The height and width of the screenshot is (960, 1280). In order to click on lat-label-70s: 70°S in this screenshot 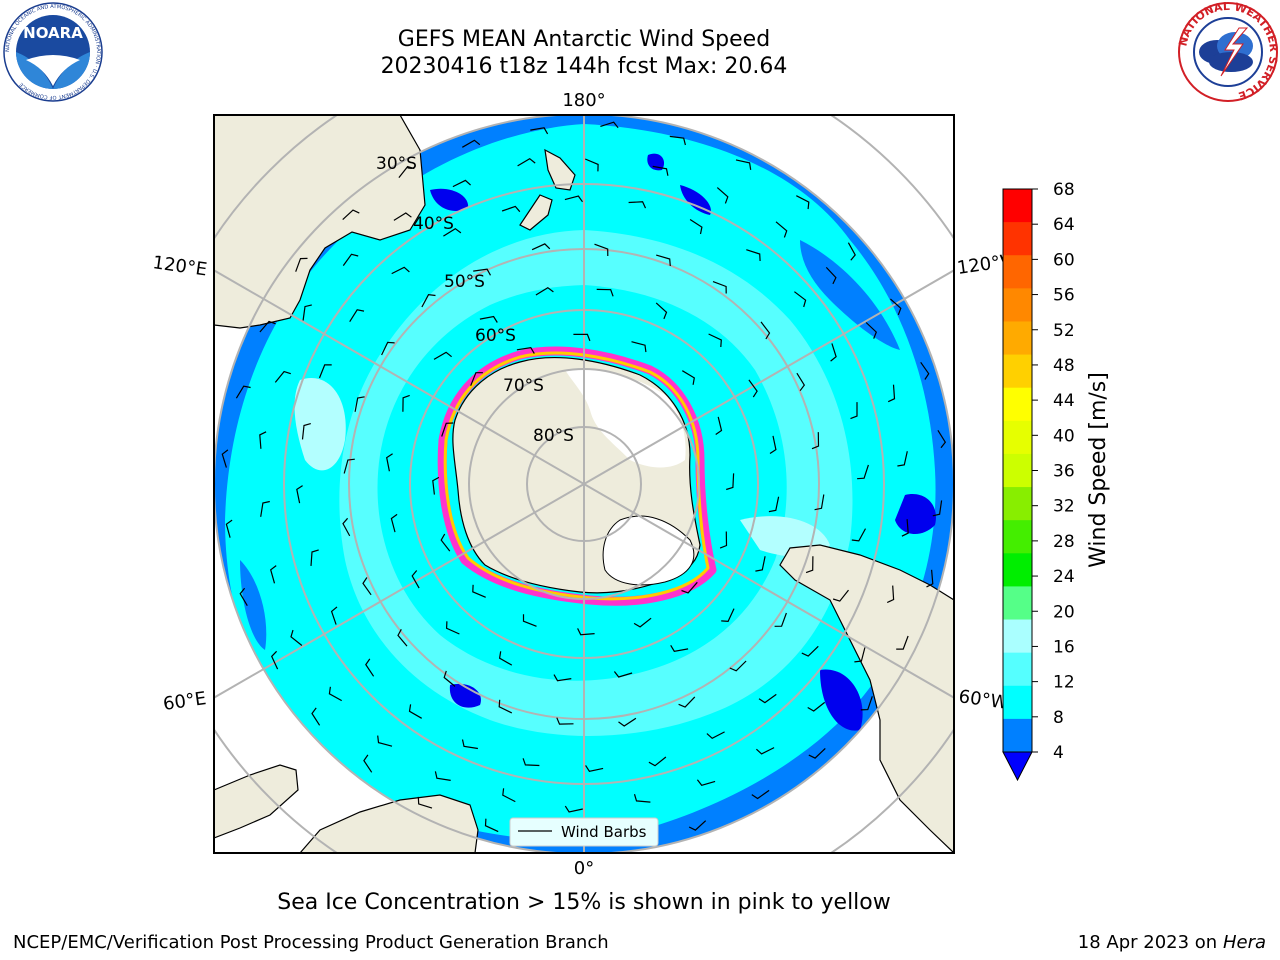, I will do `click(523, 386)`.